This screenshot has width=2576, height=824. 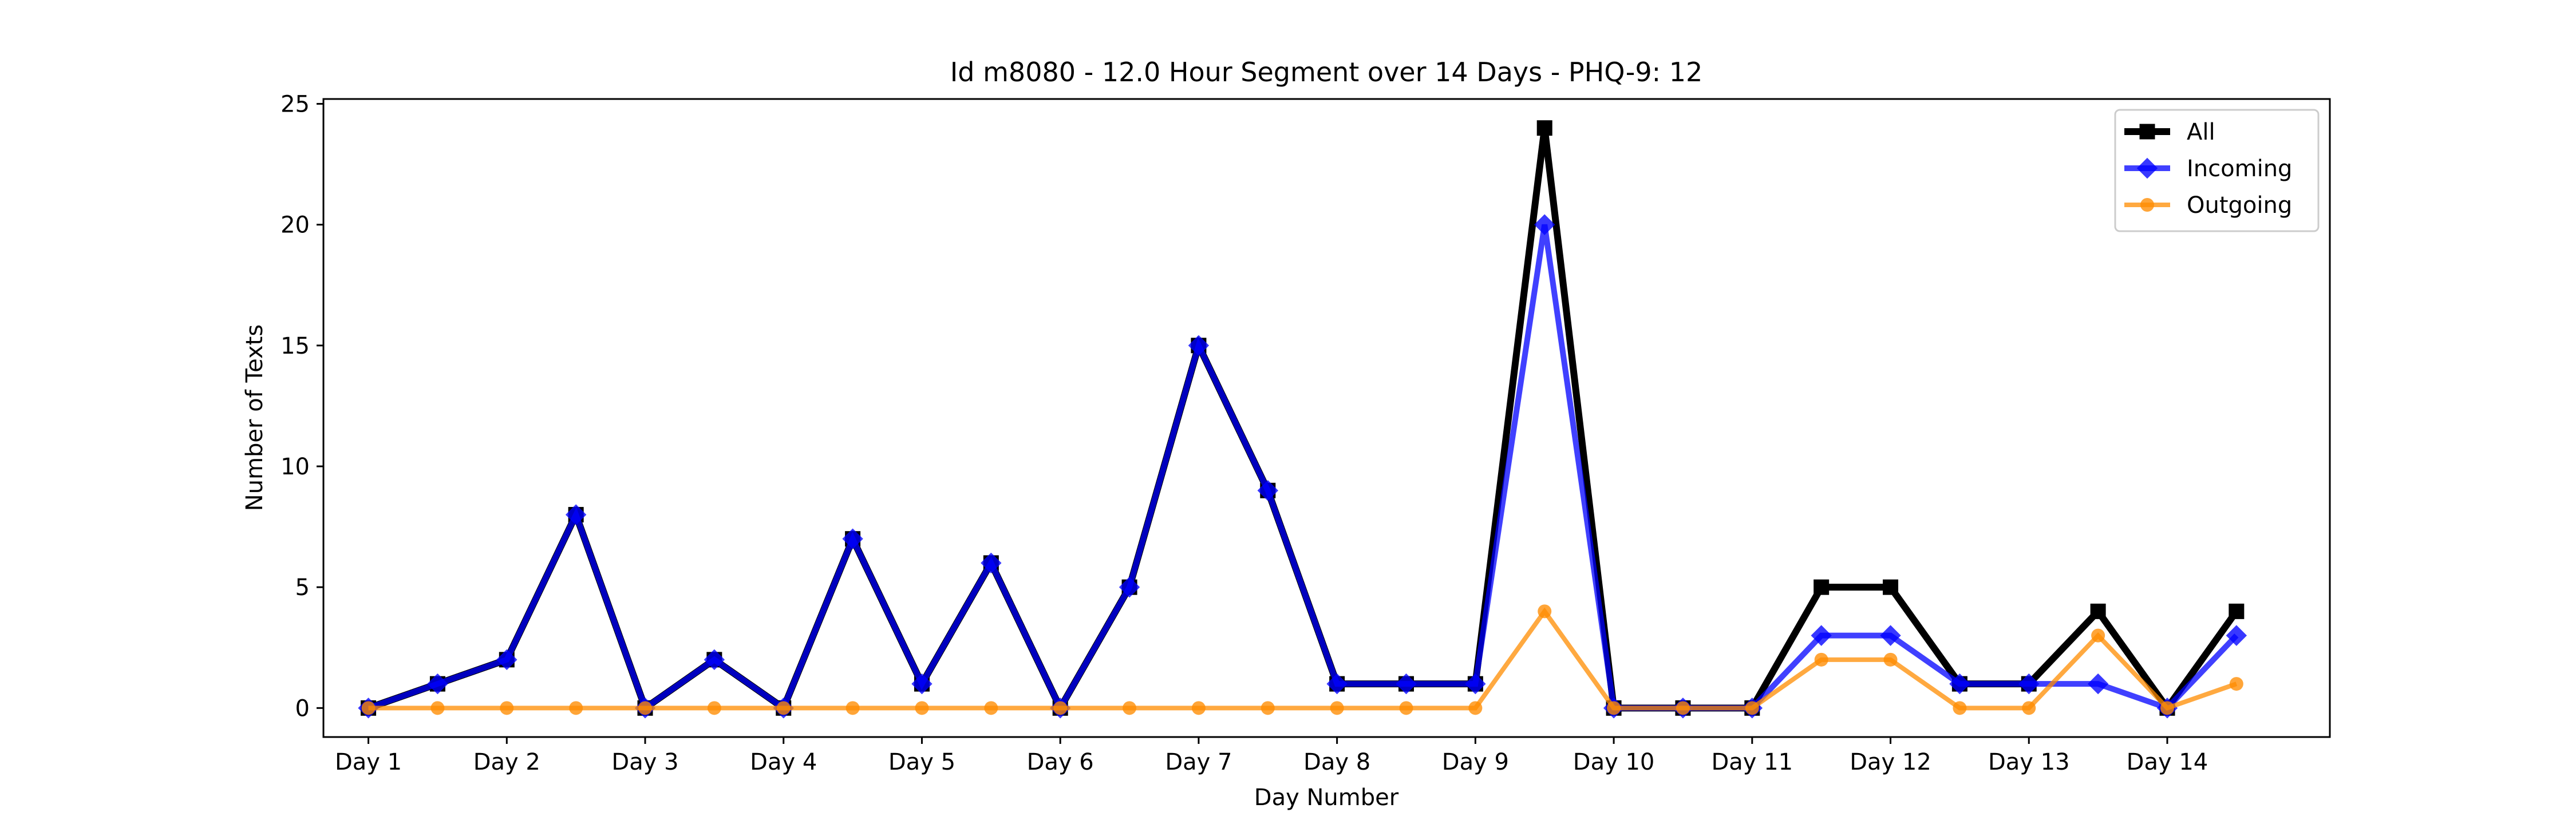 I want to click on y-axis-label: Number of Texts, so click(x=255, y=417).